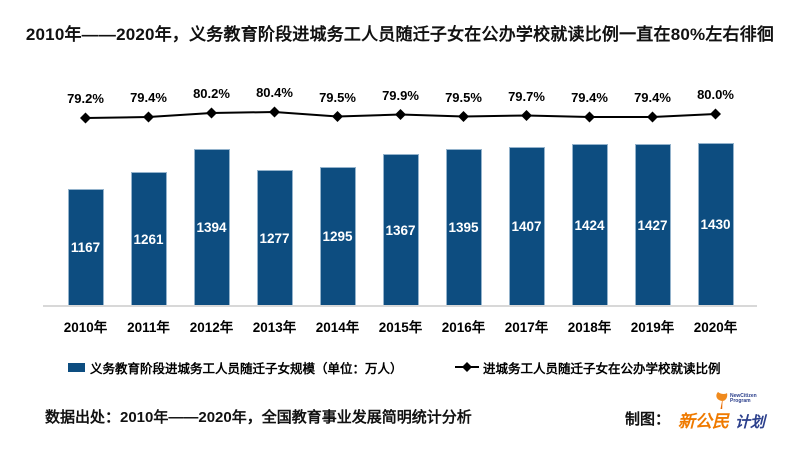 The image size is (800, 450). Describe the element at coordinates (148, 327) in the screenshot. I see `x-axis-label: 2011年` at that location.